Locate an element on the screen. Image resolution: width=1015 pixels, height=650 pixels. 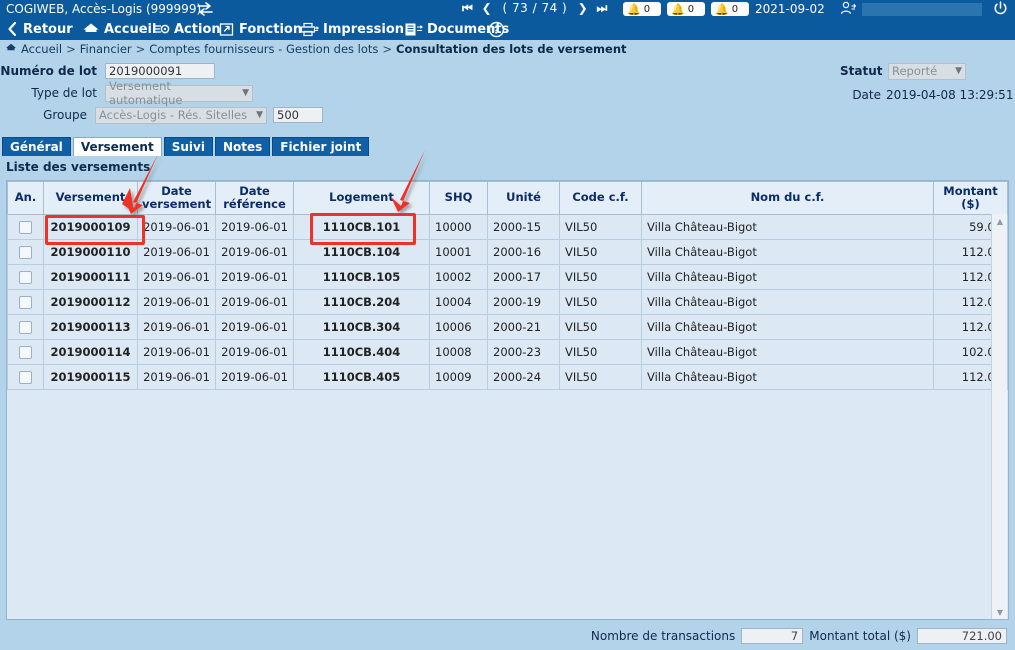
cell-date-reference: 2019-06-01 is located at coordinates (254, 377).